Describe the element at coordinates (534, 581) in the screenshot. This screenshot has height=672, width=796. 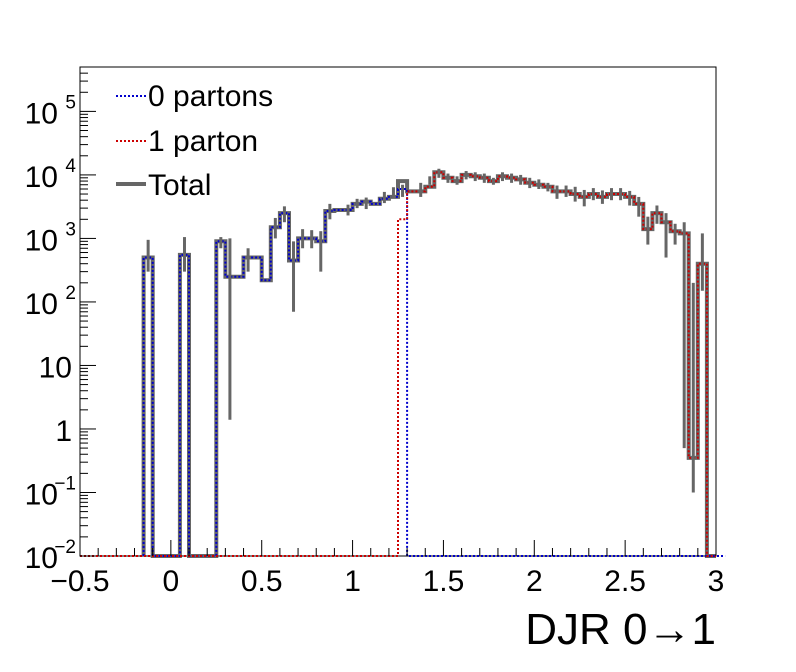
I see `x-tick-label: 2` at that location.